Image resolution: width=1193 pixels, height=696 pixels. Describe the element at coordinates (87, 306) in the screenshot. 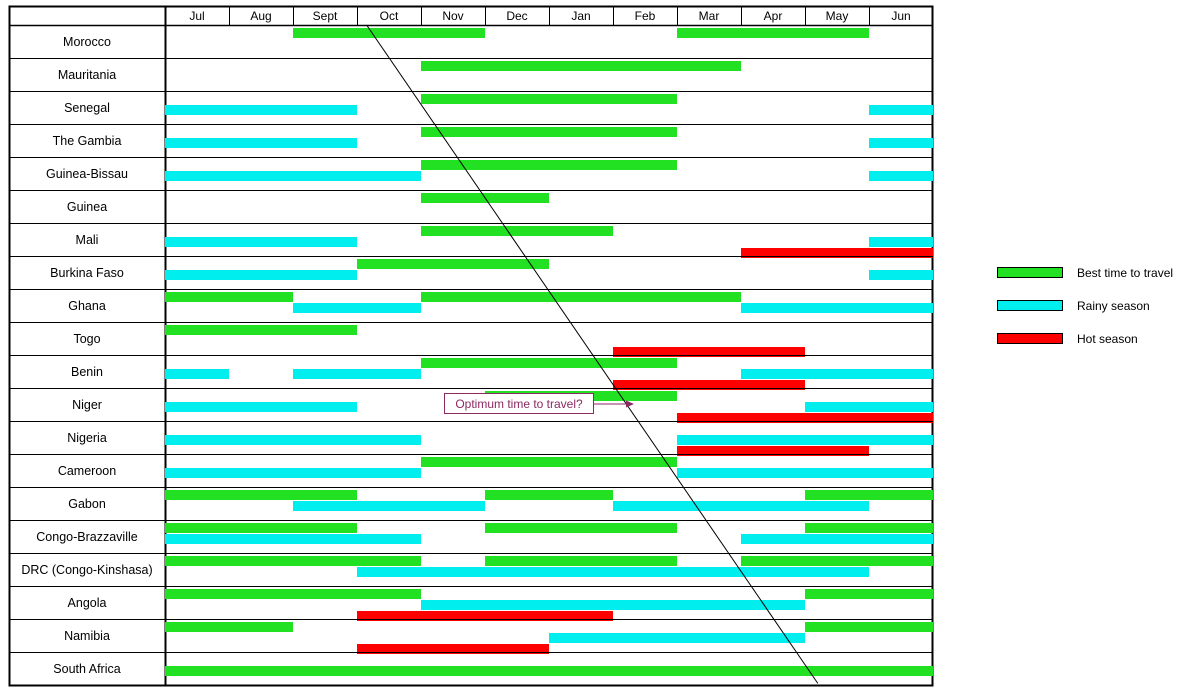

I see `country-label: Ghana` at that location.